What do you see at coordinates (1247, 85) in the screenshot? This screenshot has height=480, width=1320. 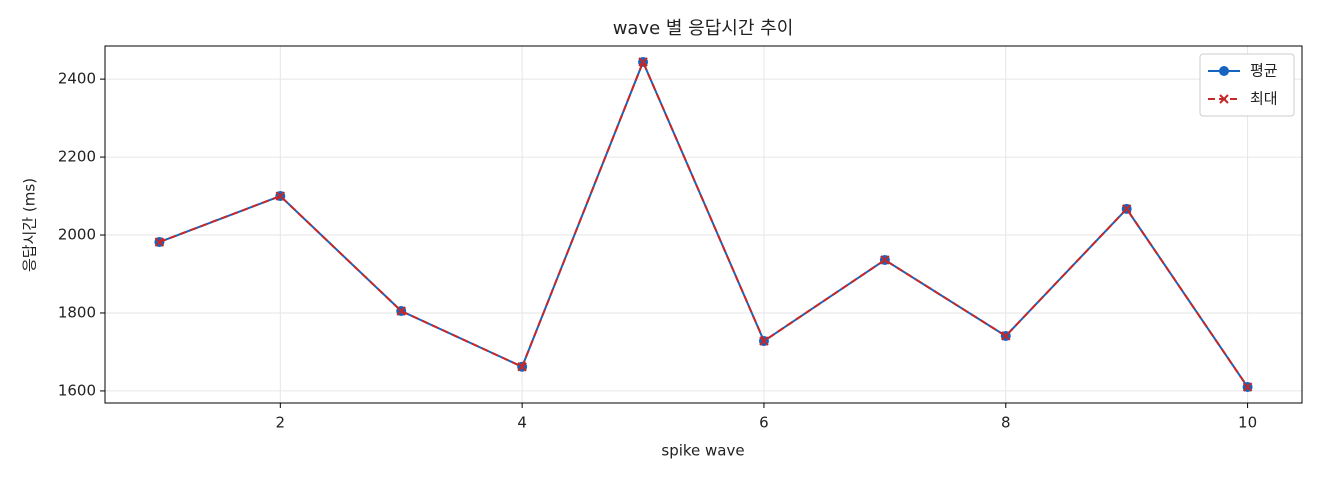 I see `legend-box` at bounding box center [1247, 85].